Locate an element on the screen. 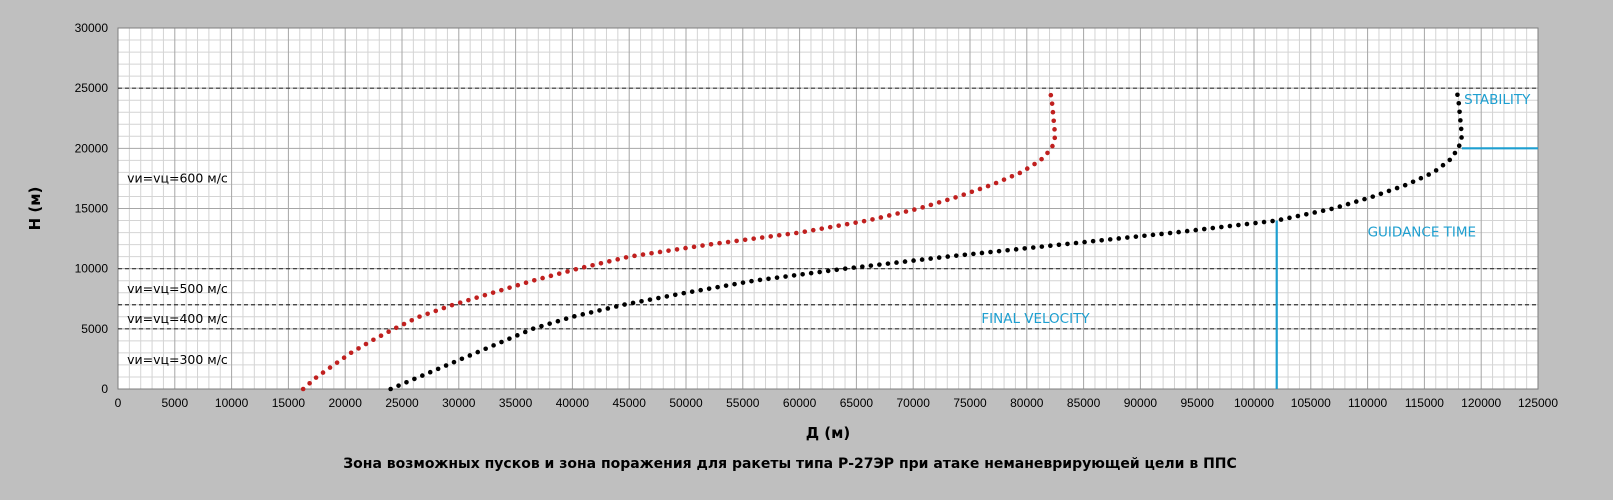 The image size is (1613, 500). y-tick-label: 15000 is located at coordinates (92, 209).